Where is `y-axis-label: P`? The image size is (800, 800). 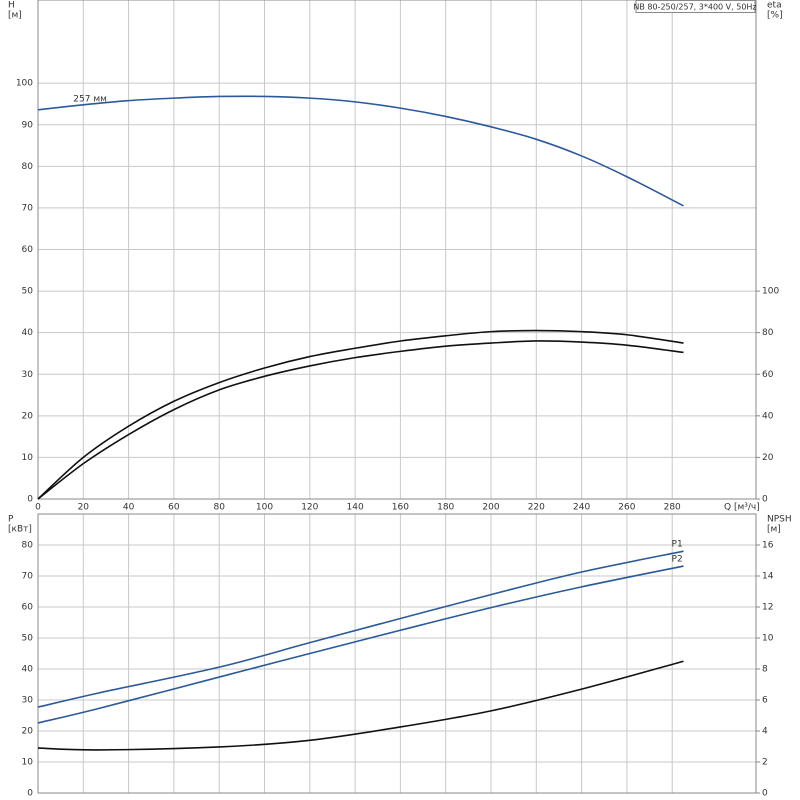 y-axis-label: P is located at coordinates (11, 520).